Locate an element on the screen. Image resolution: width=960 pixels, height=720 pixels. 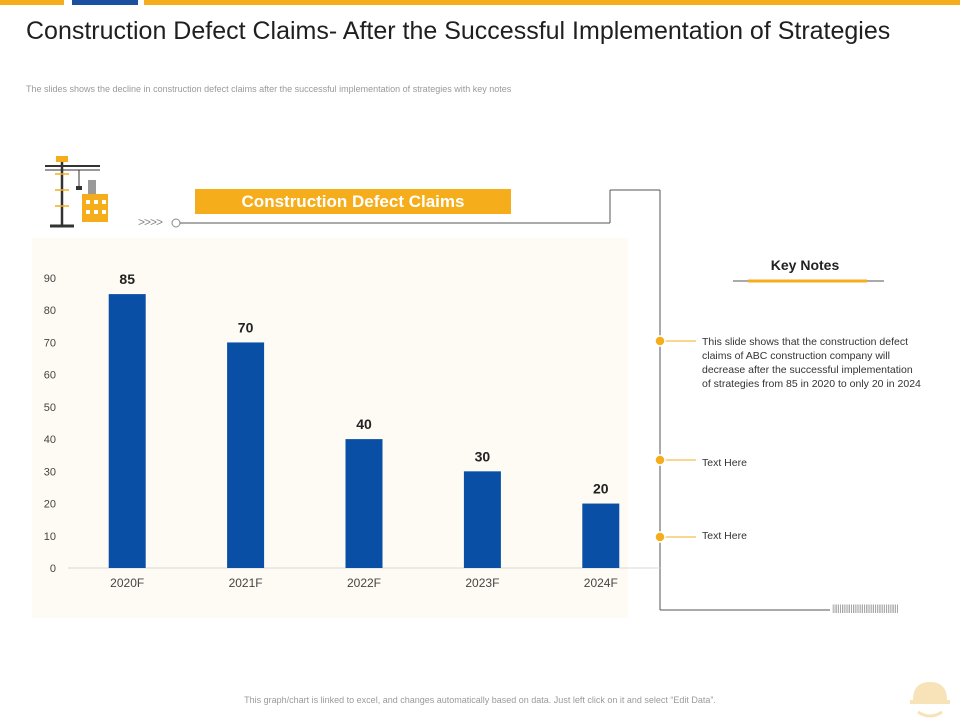
key-notes-title: Key Notes is located at coordinates (805, 265).